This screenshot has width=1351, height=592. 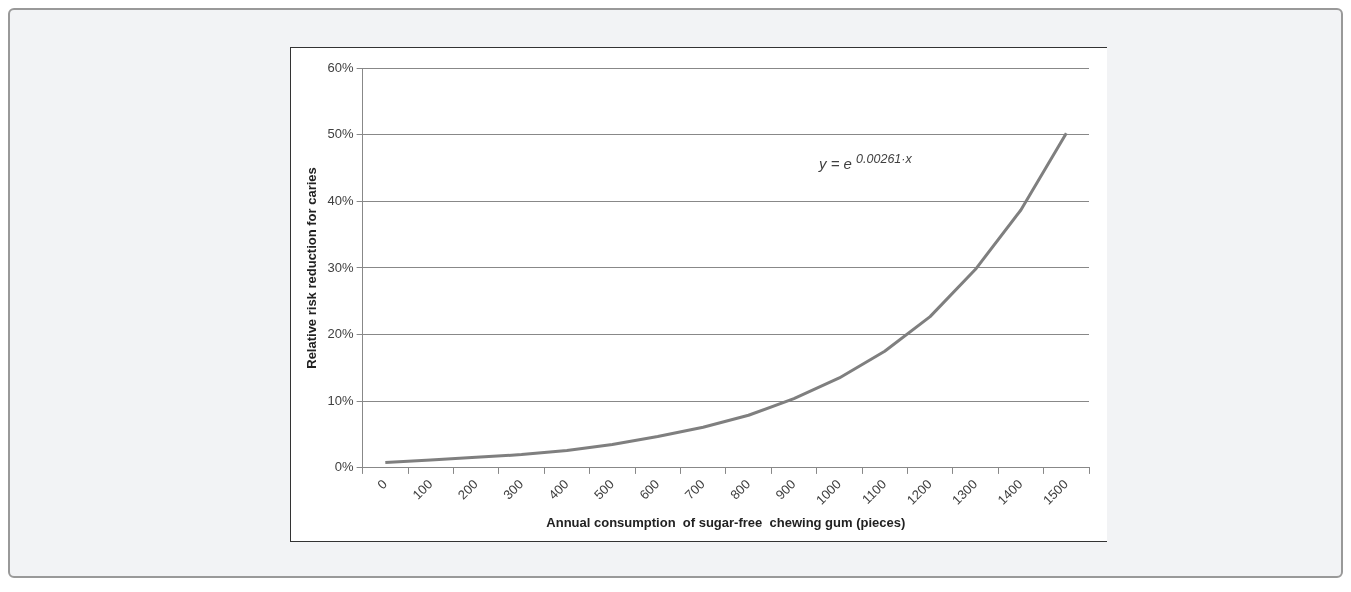 What do you see at coordinates (604, 489) in the screenshot?
I see `x-tick-label: 500` at bounding box center [604, 489].